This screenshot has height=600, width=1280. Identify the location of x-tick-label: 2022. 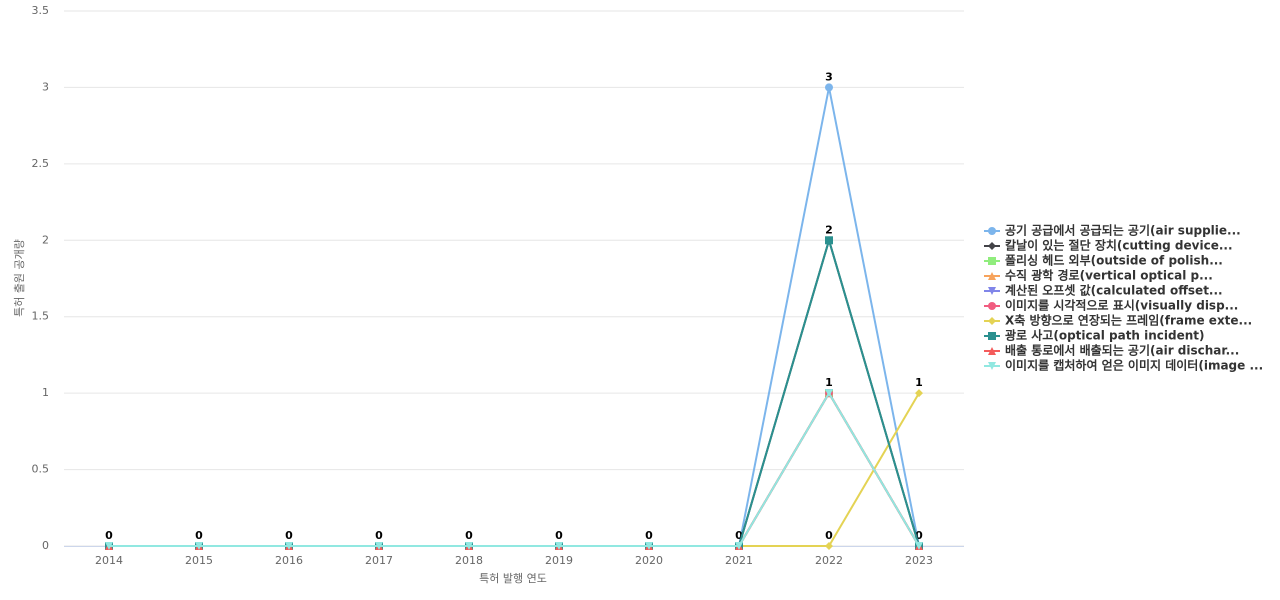
(829, 560).